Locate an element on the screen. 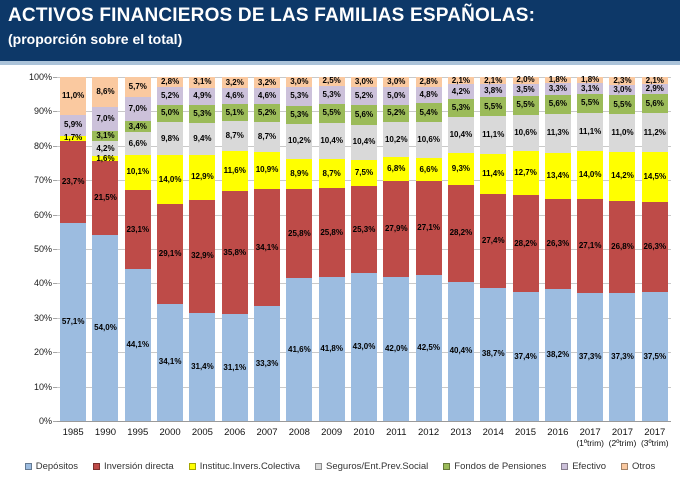 This screenshot has width=680, height=484. legend-label: Otros is located at coordinates (644, 466).